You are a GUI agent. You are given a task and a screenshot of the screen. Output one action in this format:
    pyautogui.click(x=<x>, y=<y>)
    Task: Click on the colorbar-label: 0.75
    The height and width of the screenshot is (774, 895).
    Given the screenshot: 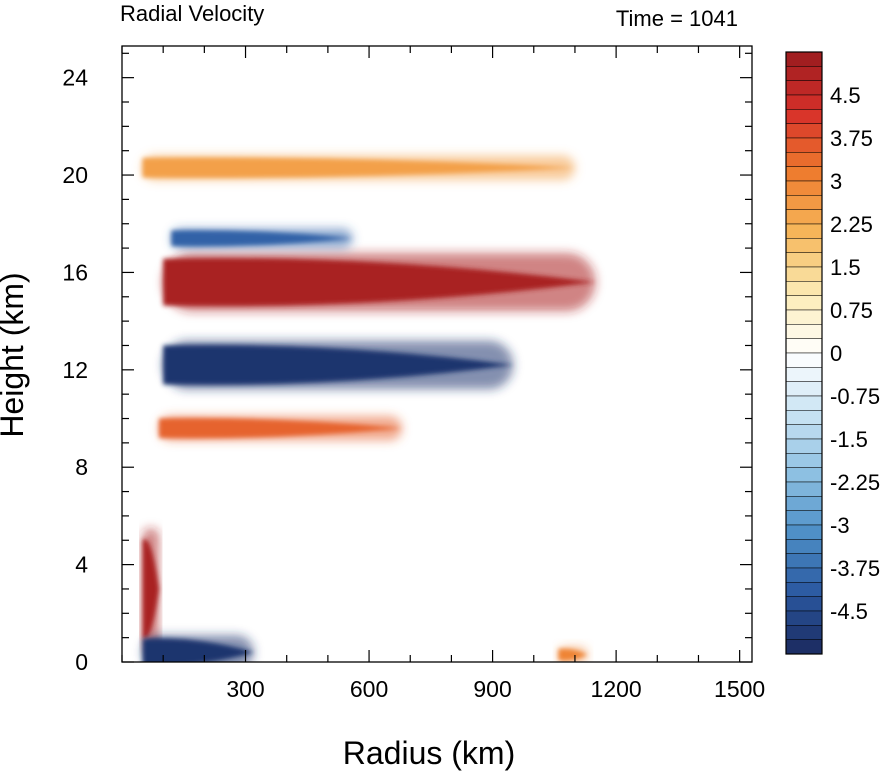 What is the action you would take?
    pyautogui.click(x=851, y=310)
    